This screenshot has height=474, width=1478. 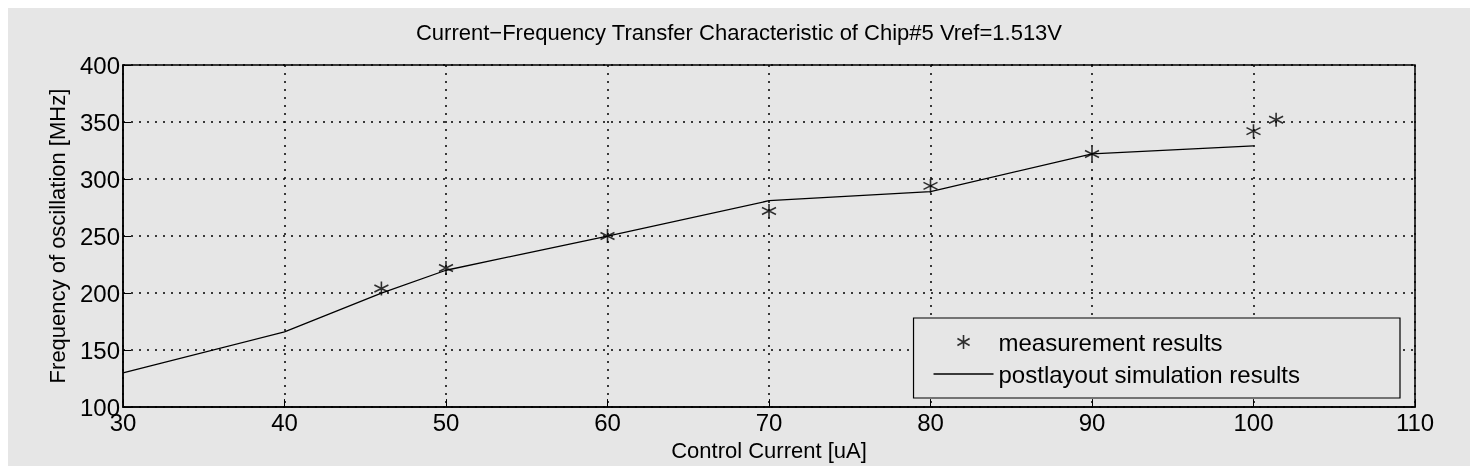 I want to click on x-tick-label: 60, so click(x=607, y=422).